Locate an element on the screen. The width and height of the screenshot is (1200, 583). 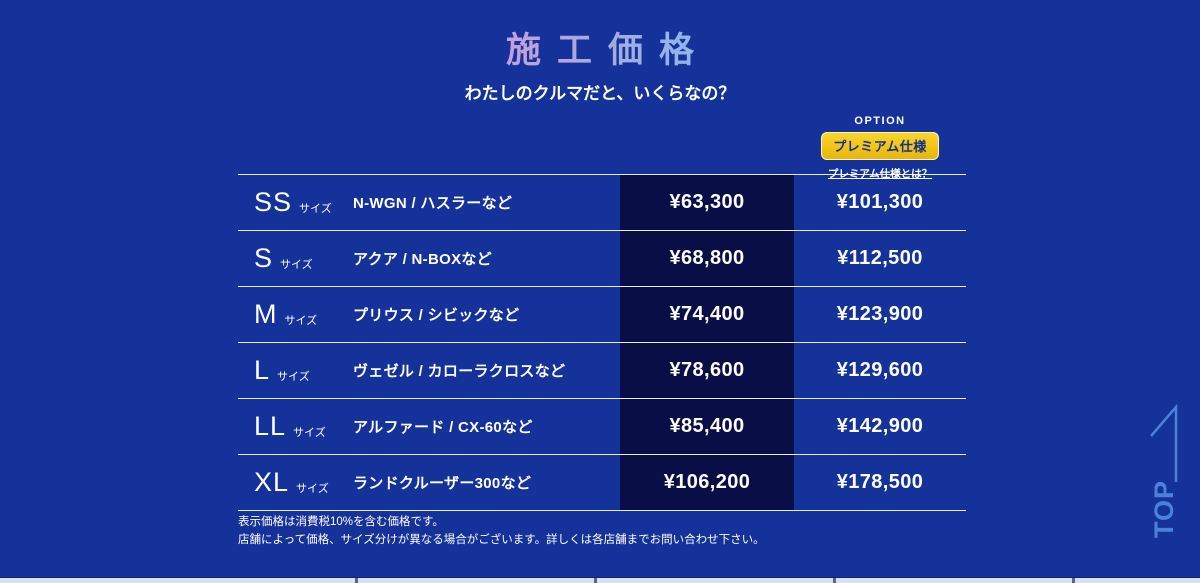
size-cell: S サイズ is located at coordinates (295, 258).